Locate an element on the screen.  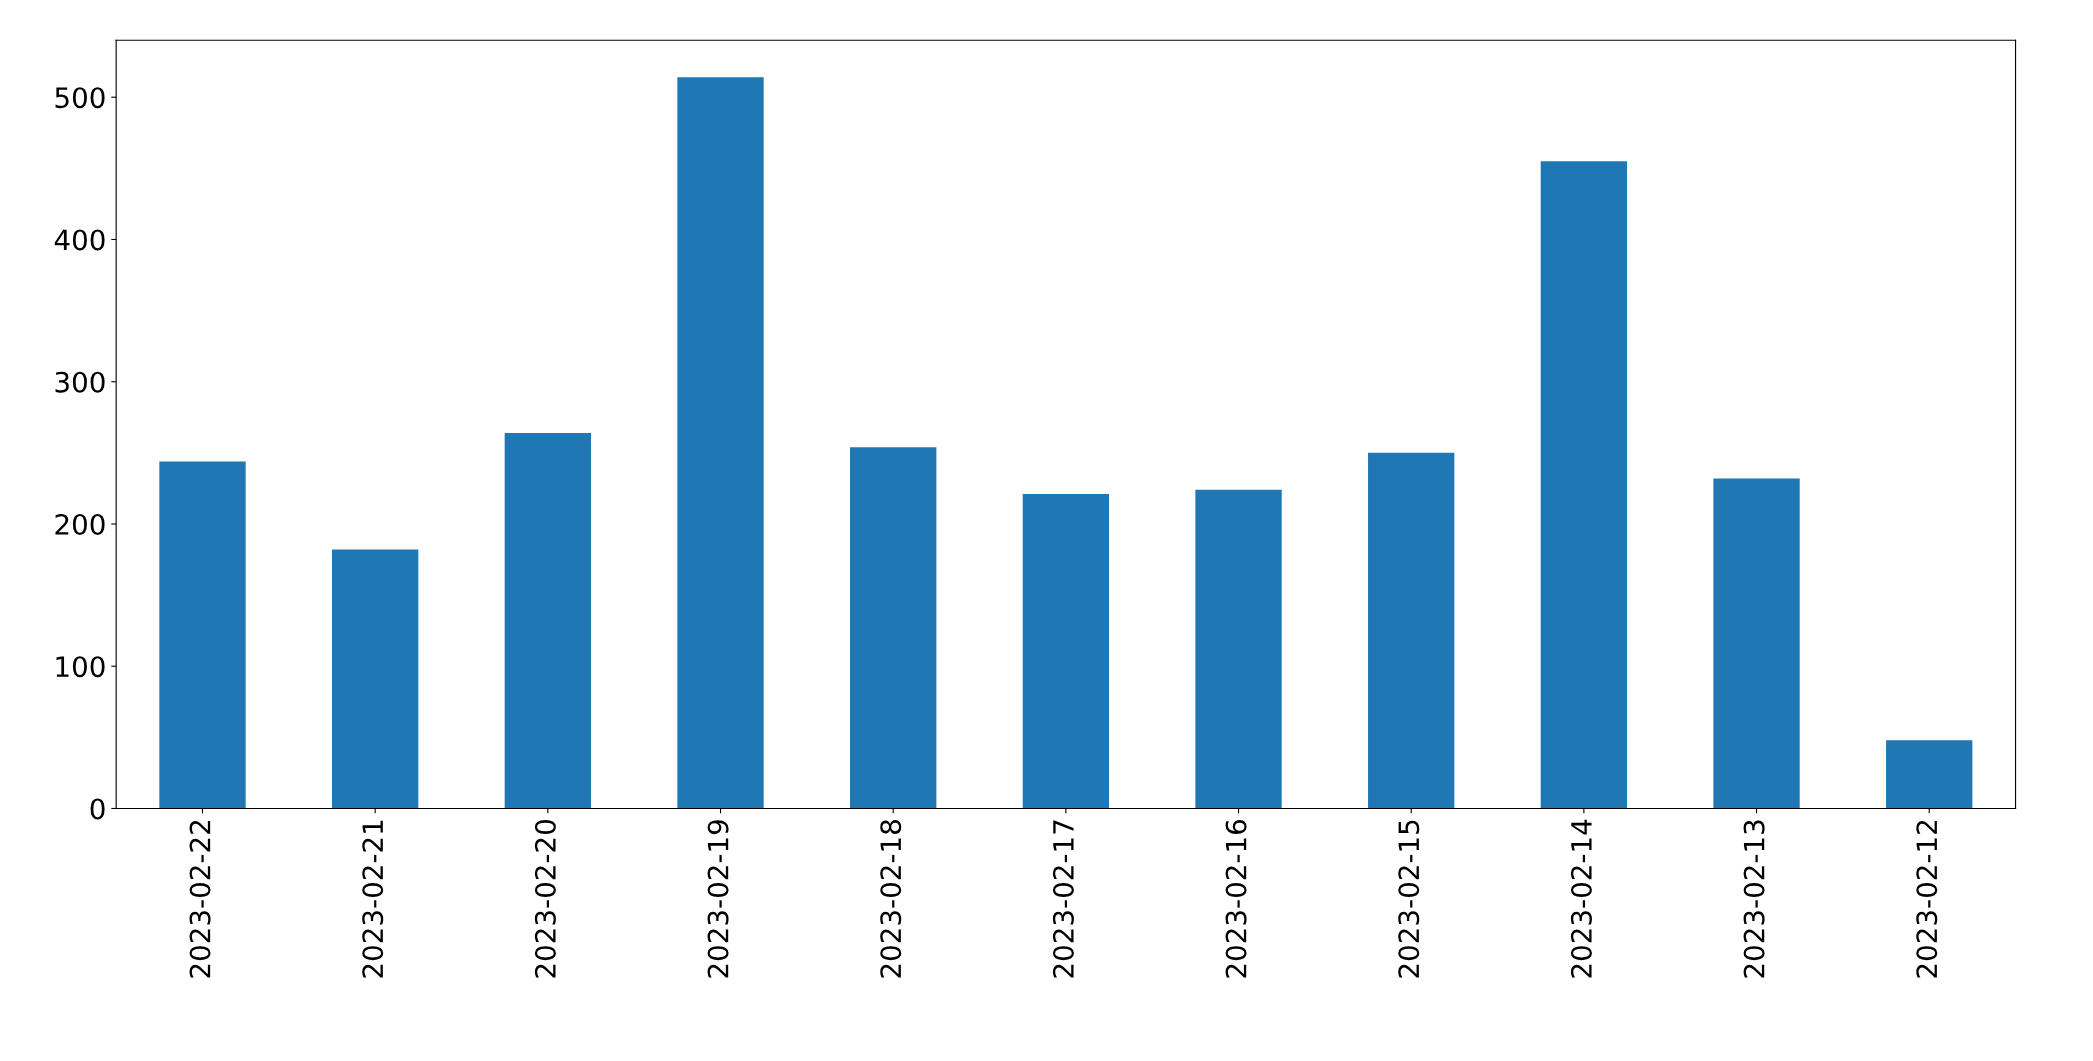
y-tick-label: 100 is located at coordinates (80, 667).